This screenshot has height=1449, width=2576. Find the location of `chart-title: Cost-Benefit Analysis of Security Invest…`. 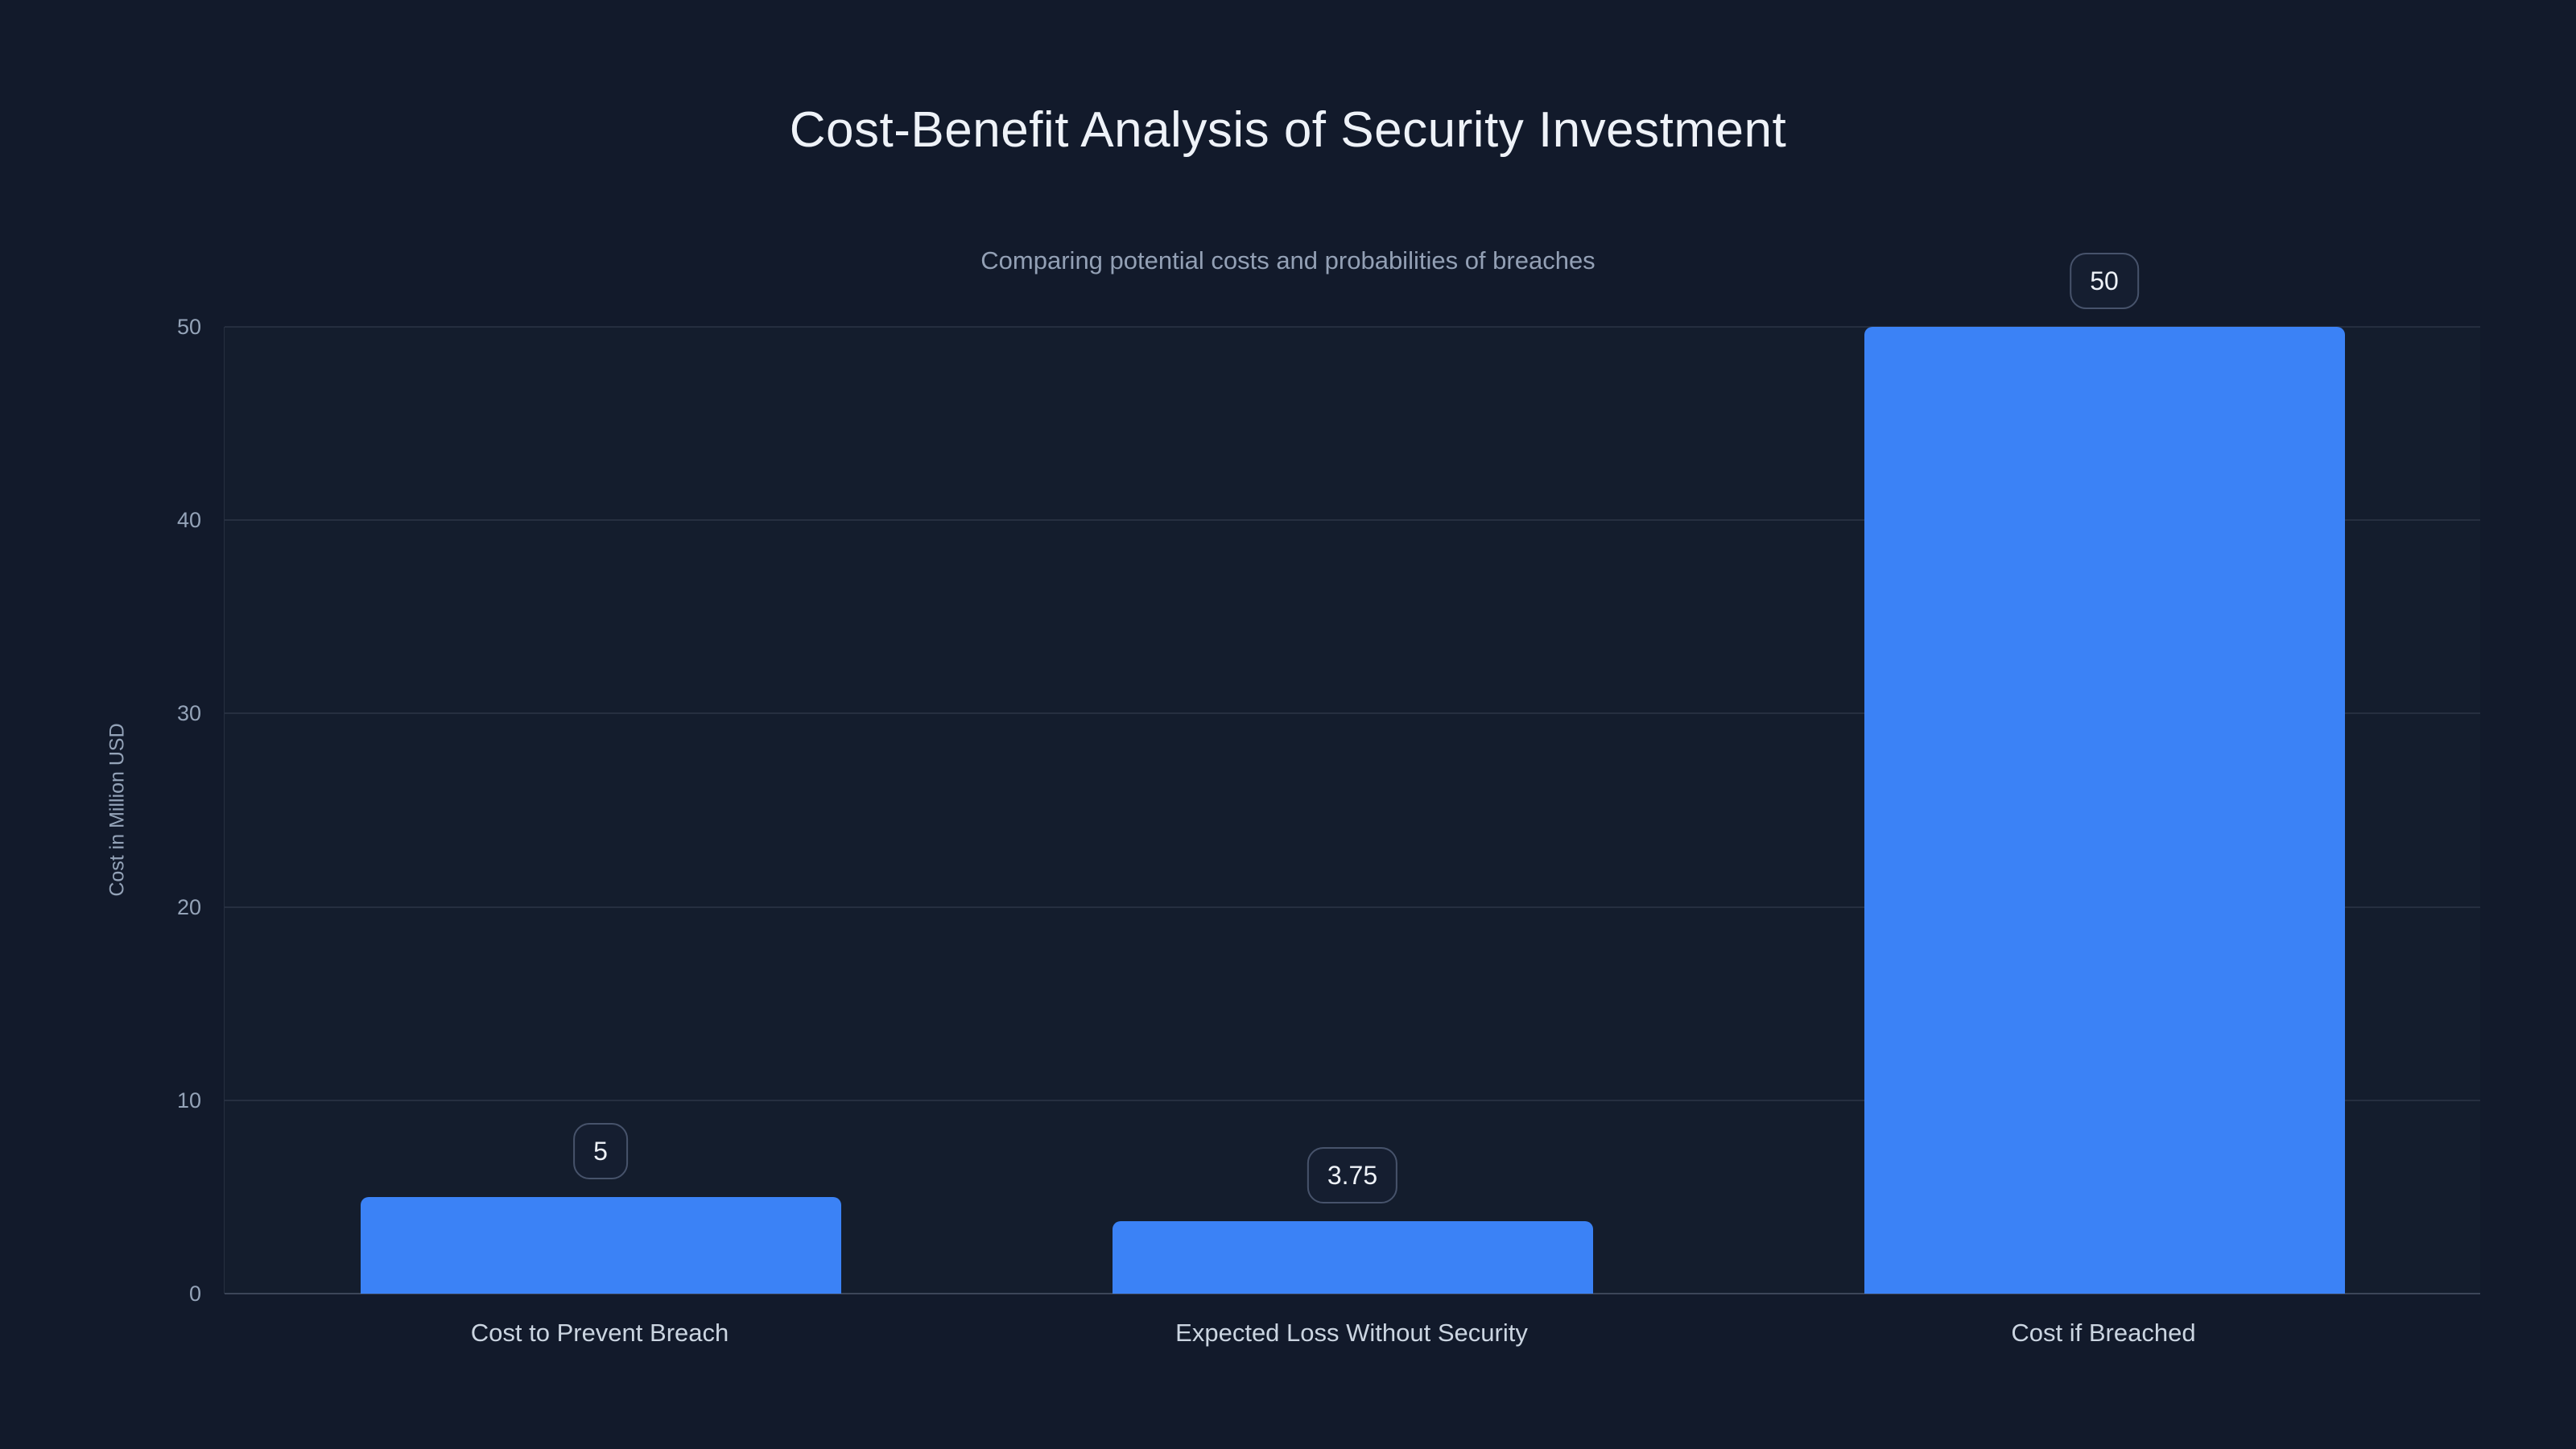

chart-title: Cost-Benefit Analysis of Security Invest… is located at coordinates (1288, 130).